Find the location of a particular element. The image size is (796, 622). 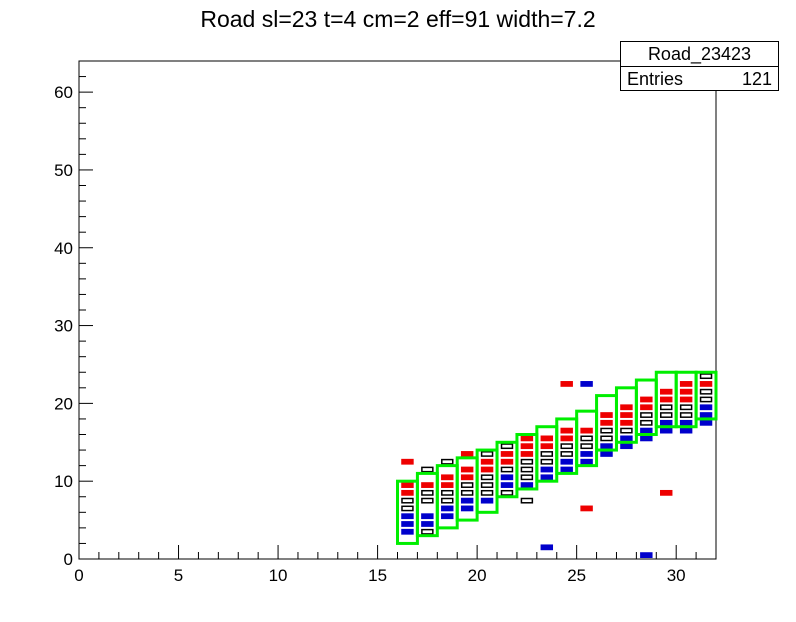

y-tick-label: 30 is located at coordinates (63, 326).